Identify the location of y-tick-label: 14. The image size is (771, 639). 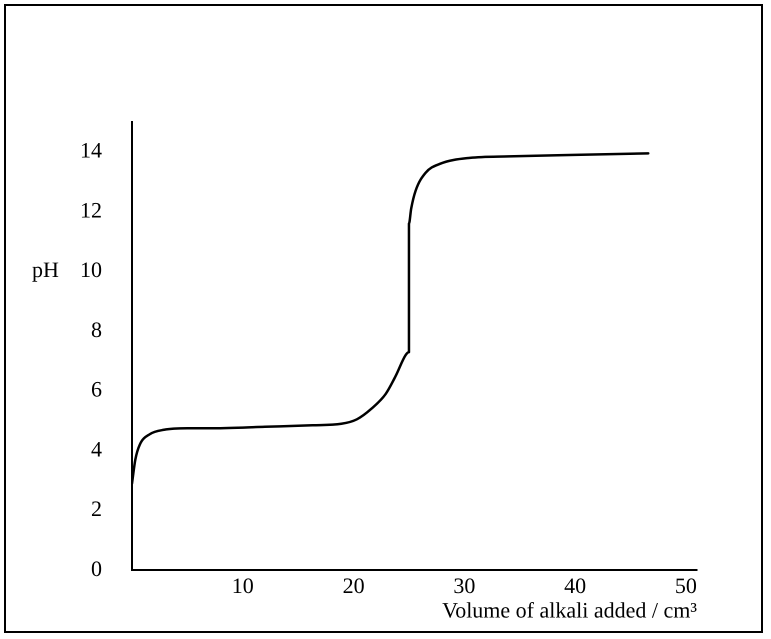
(91, 150).